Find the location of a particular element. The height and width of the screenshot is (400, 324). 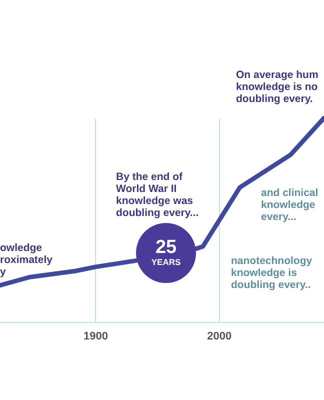

x-tick-label: 2000 is located at coordinates (219, 336).